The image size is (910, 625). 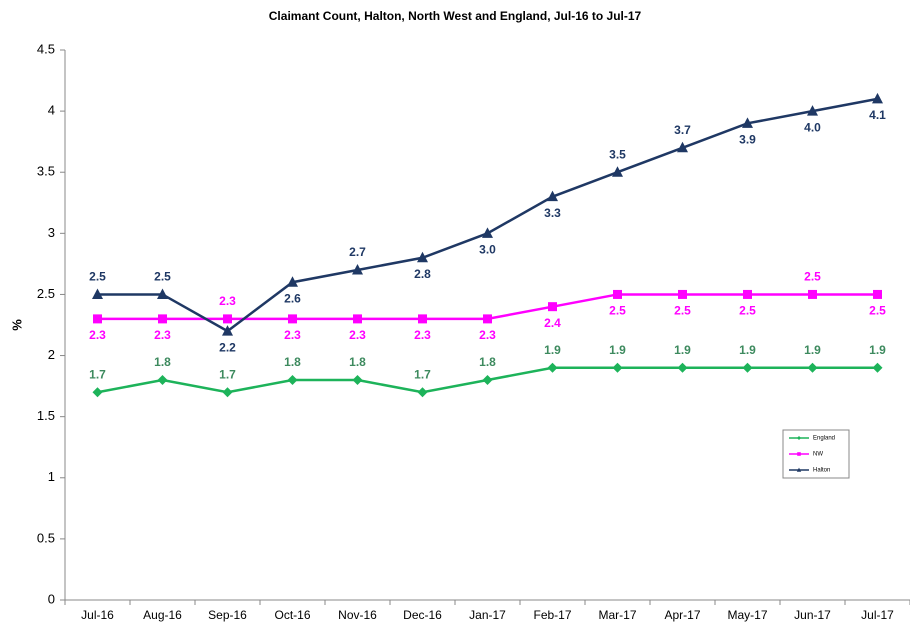 I want to click on y-tick-label: 0.5, so click(x=46, y=537).